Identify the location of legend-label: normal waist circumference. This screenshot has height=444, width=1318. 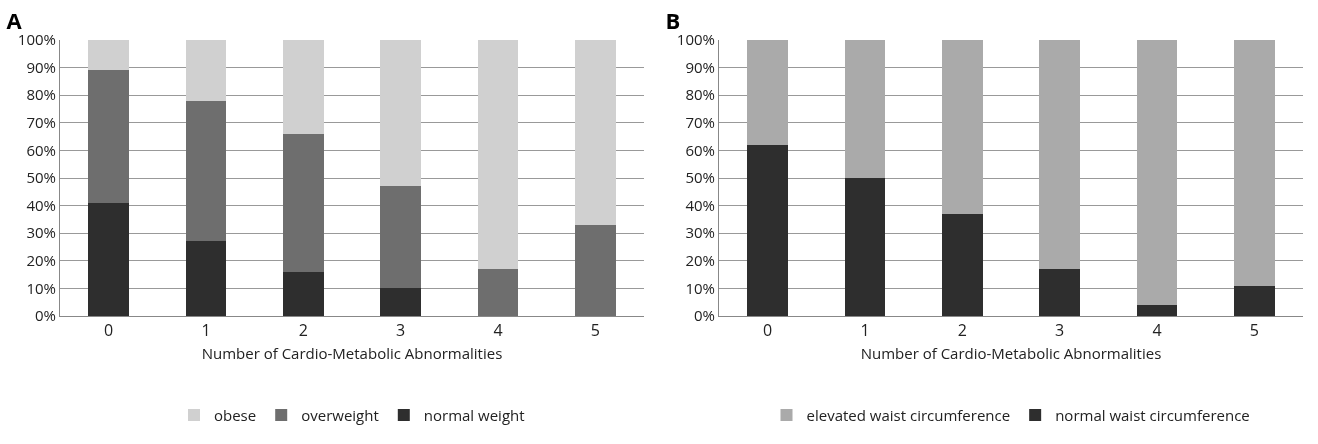
(1152, 414).